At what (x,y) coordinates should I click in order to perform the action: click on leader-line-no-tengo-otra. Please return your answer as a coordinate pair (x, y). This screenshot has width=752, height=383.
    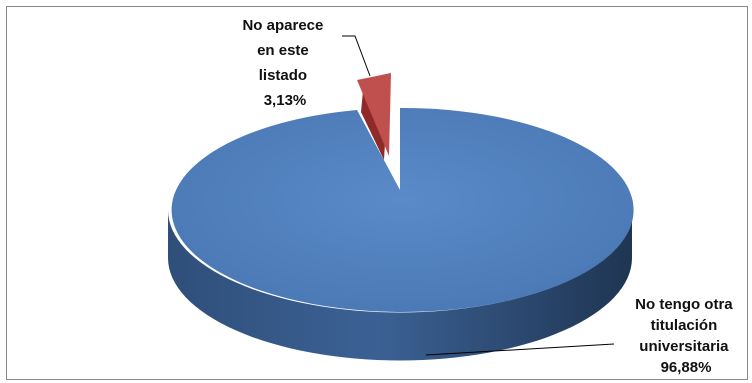
    Looking at the image, I should click on (520, 349).